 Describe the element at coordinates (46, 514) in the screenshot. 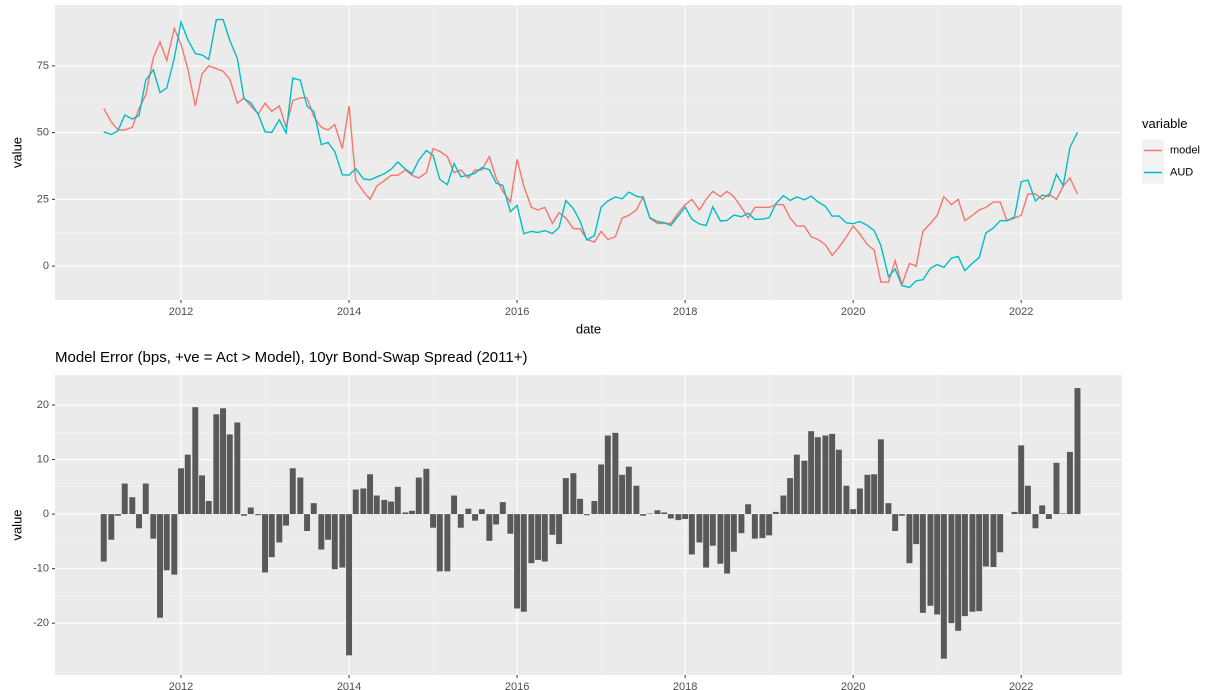

I see `y-tick-label: 0` at that location.